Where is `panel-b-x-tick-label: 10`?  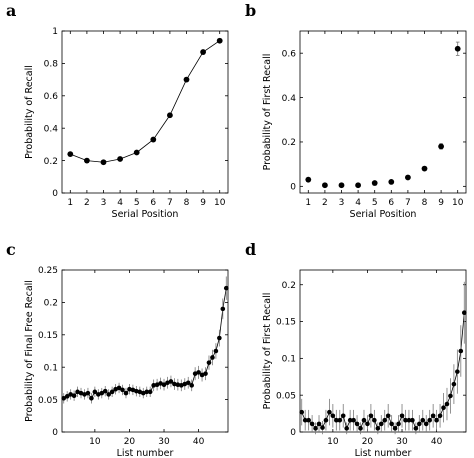
panel-b-x-tick-label: 10 is located at coordinates (458, 203).